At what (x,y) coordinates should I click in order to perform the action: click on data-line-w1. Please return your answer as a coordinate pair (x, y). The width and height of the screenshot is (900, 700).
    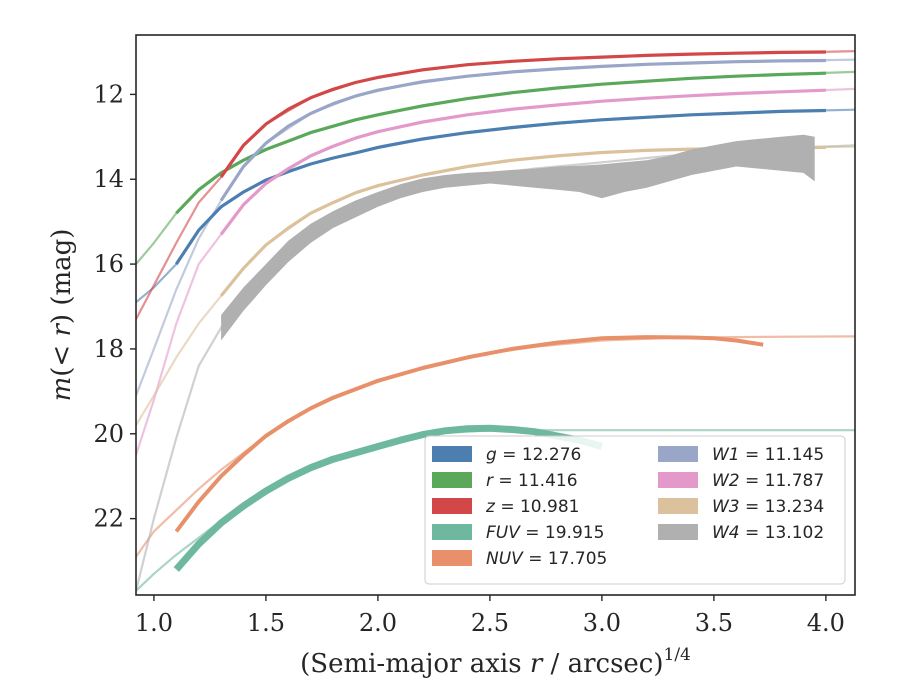
    Looking at the image, I should click on (522, 130).